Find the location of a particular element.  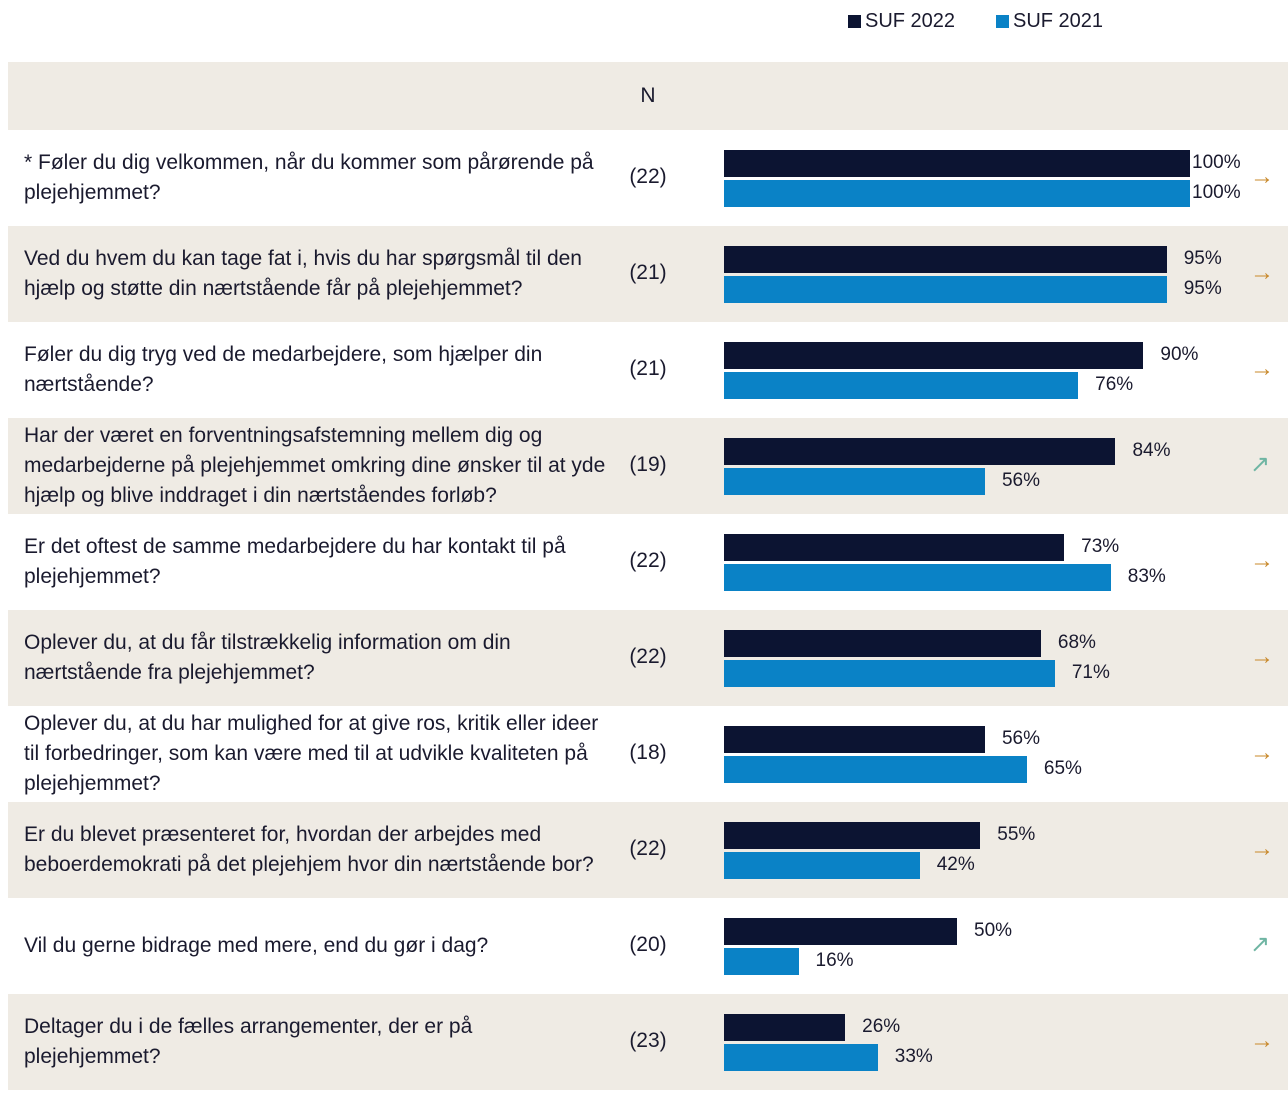

value-label: 65% is located at coordinates (1062, 768).